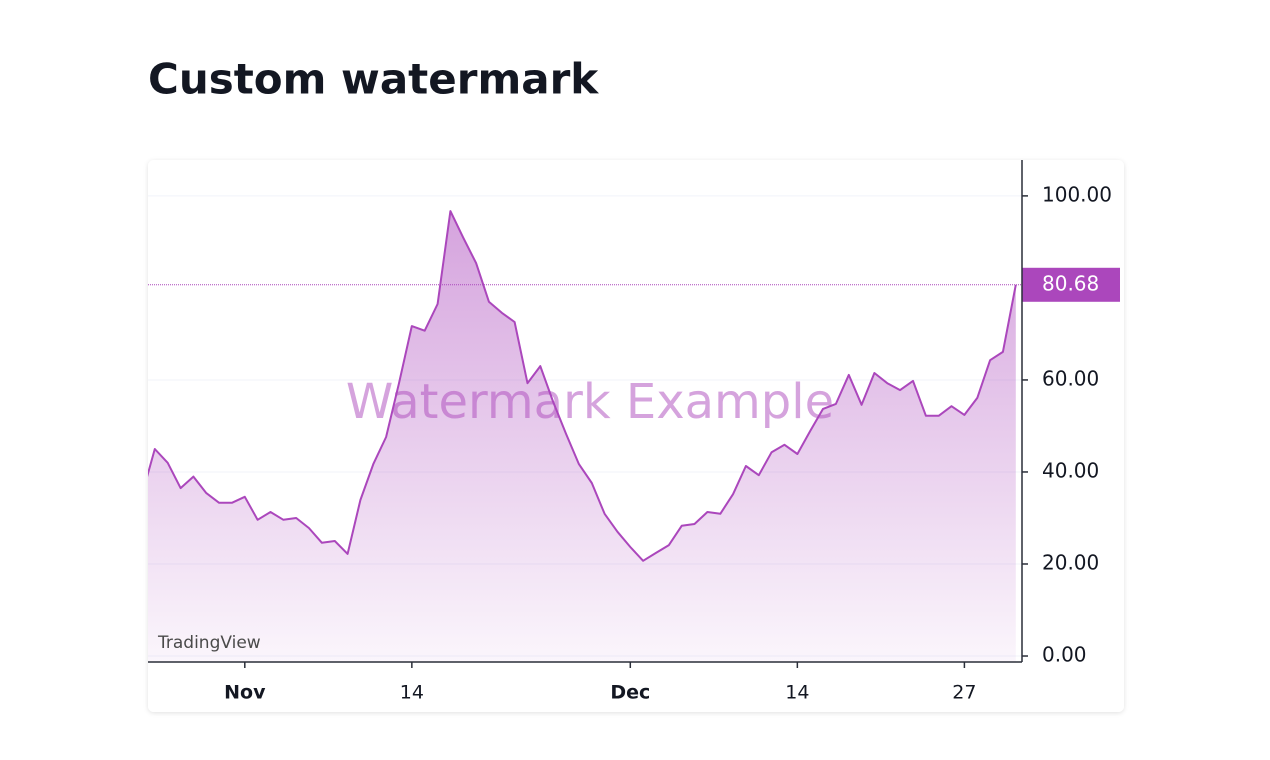 The height and width of the screenshot is (760, 1270). I want to click on y-tick-label: 20.00, so click(1070, 562).